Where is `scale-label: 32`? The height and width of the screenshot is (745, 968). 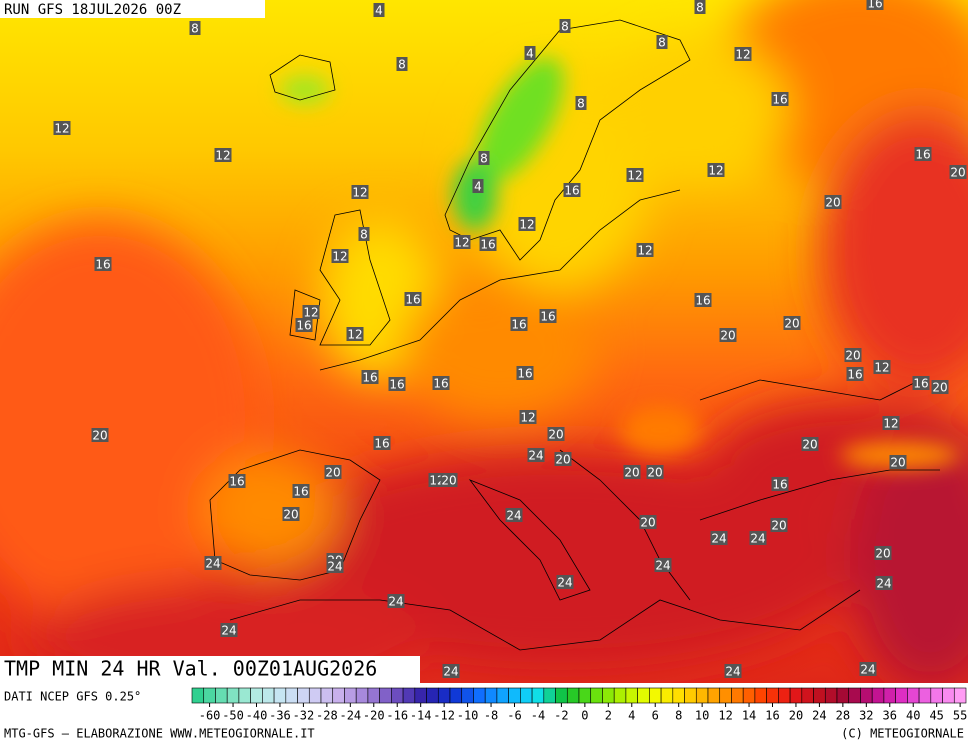
scale-label: 32 is located at coordinates (866, 716).